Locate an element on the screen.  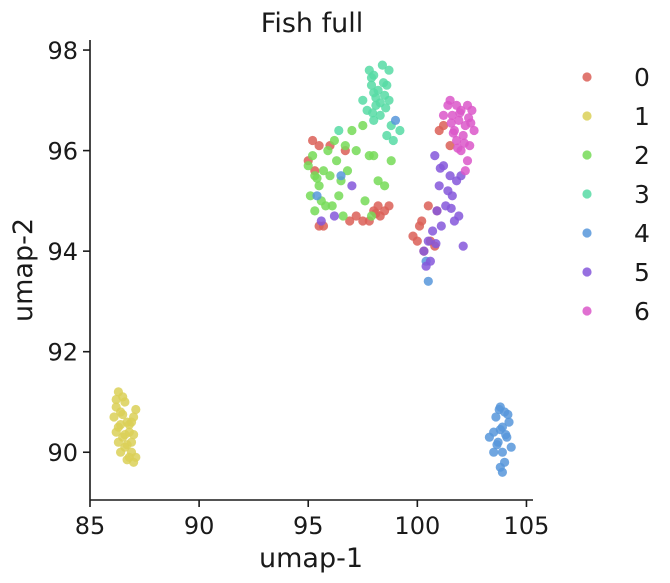
chart-title: Fish full is located at coordinates (312, 23).